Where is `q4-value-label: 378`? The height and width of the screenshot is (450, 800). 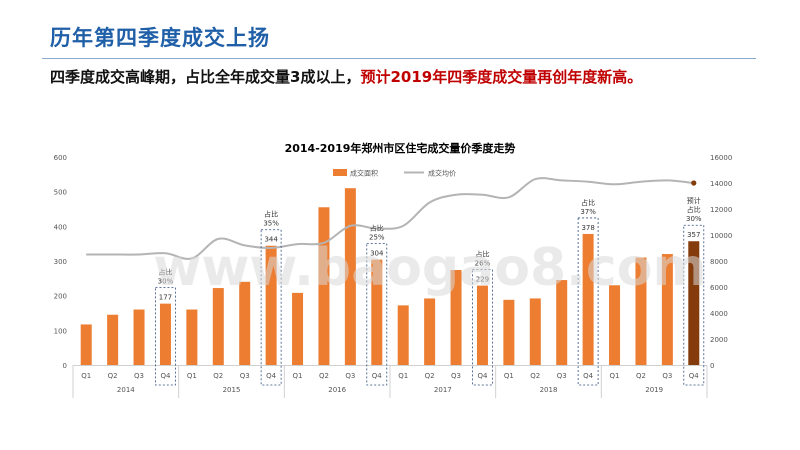
q4-value-label: 378 is located at coordinates (587, 228).